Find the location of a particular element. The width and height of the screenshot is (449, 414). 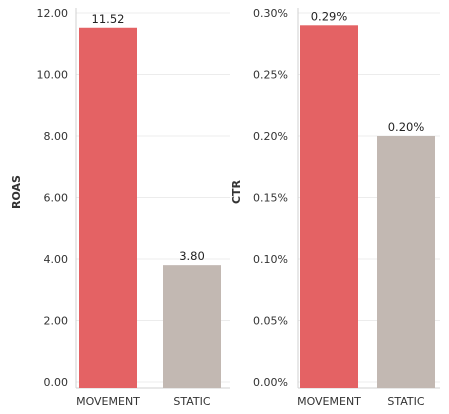

roas-bar-movement is located at coordinates (108, 207).